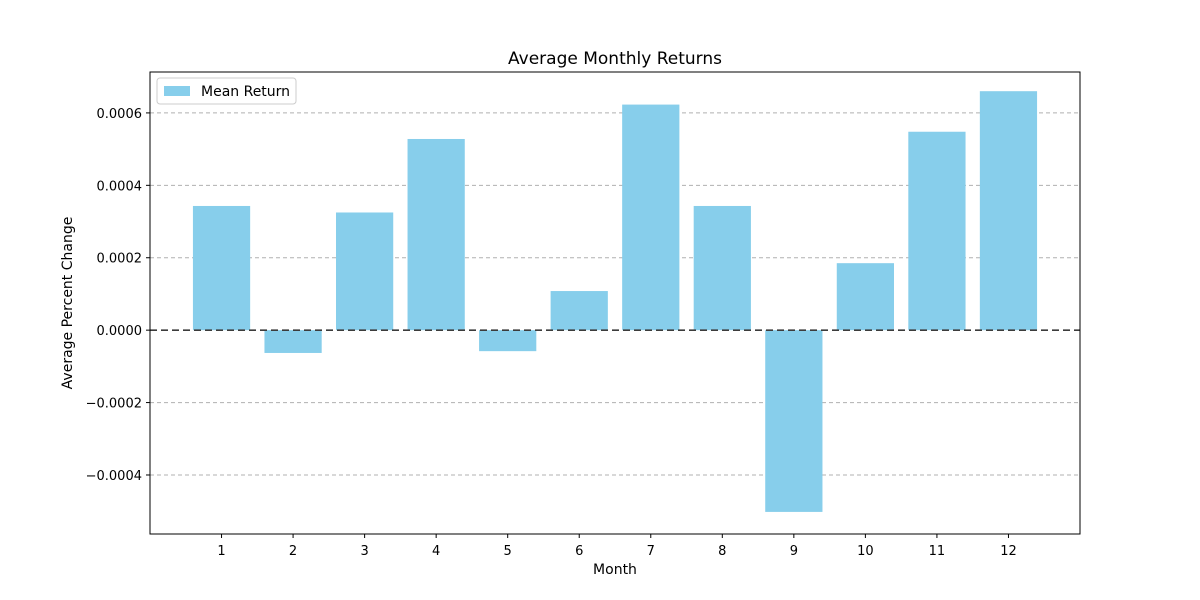  I want to click on x-tick-label: 3, so click(364, 551).